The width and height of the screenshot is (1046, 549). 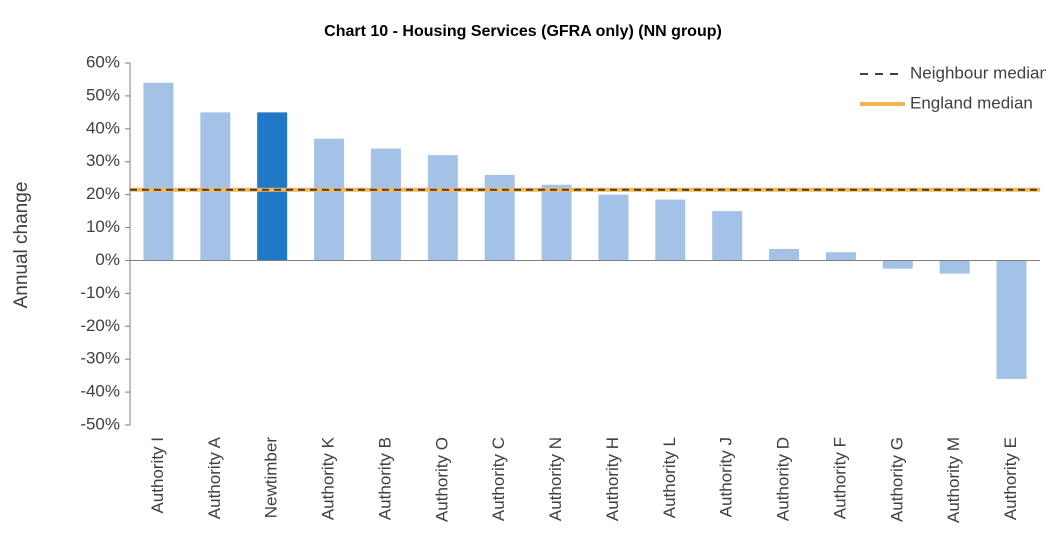 What do you see at coordinates (103, 61) in the screenshot?
I see `y-tick-label: 60%` at bounding box center [103, 61].